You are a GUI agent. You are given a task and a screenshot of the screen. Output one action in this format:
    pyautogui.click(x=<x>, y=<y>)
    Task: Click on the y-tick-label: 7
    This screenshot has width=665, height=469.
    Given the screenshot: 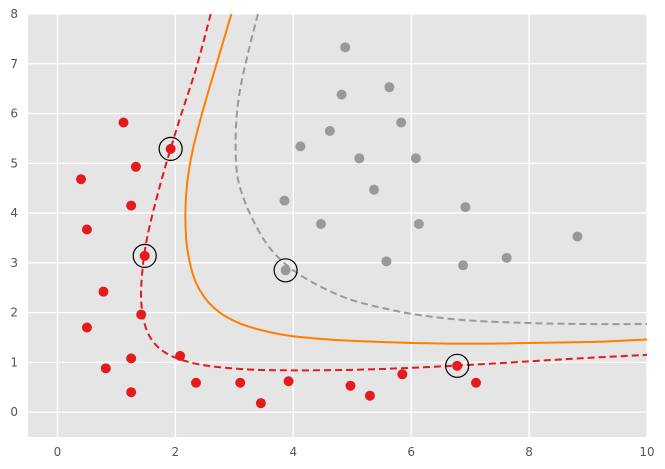 What is the action you would take?
    pyautogui.click(x=14, y=64)
    